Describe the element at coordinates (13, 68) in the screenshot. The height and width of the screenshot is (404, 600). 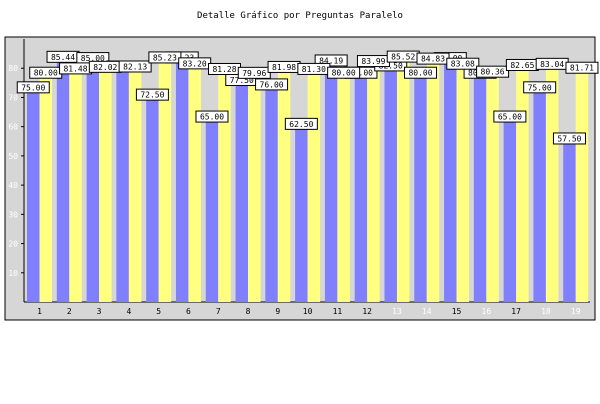
I see `y-tick-label: 80` at that location.